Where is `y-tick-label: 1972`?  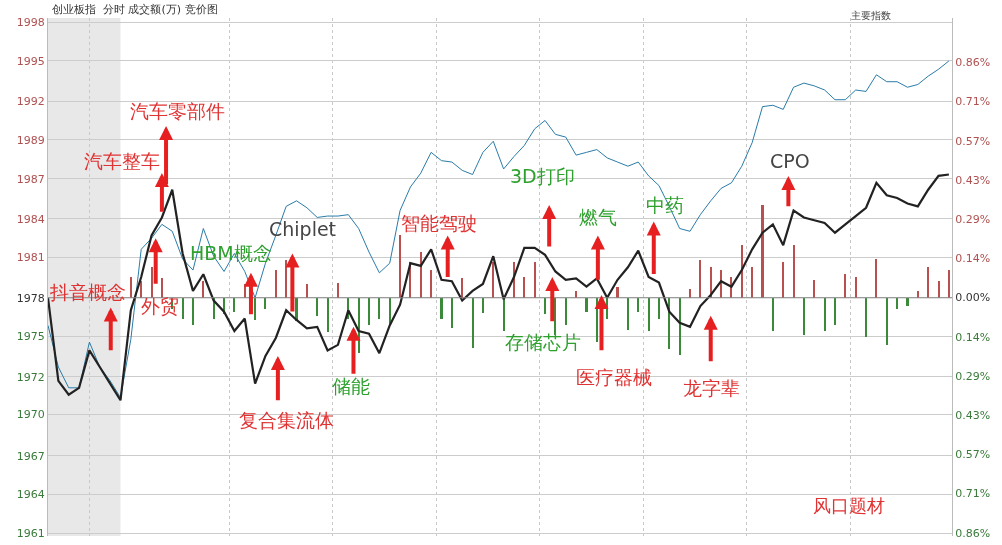
y-tick-label: 1972 is located at coordinates (30, 377).